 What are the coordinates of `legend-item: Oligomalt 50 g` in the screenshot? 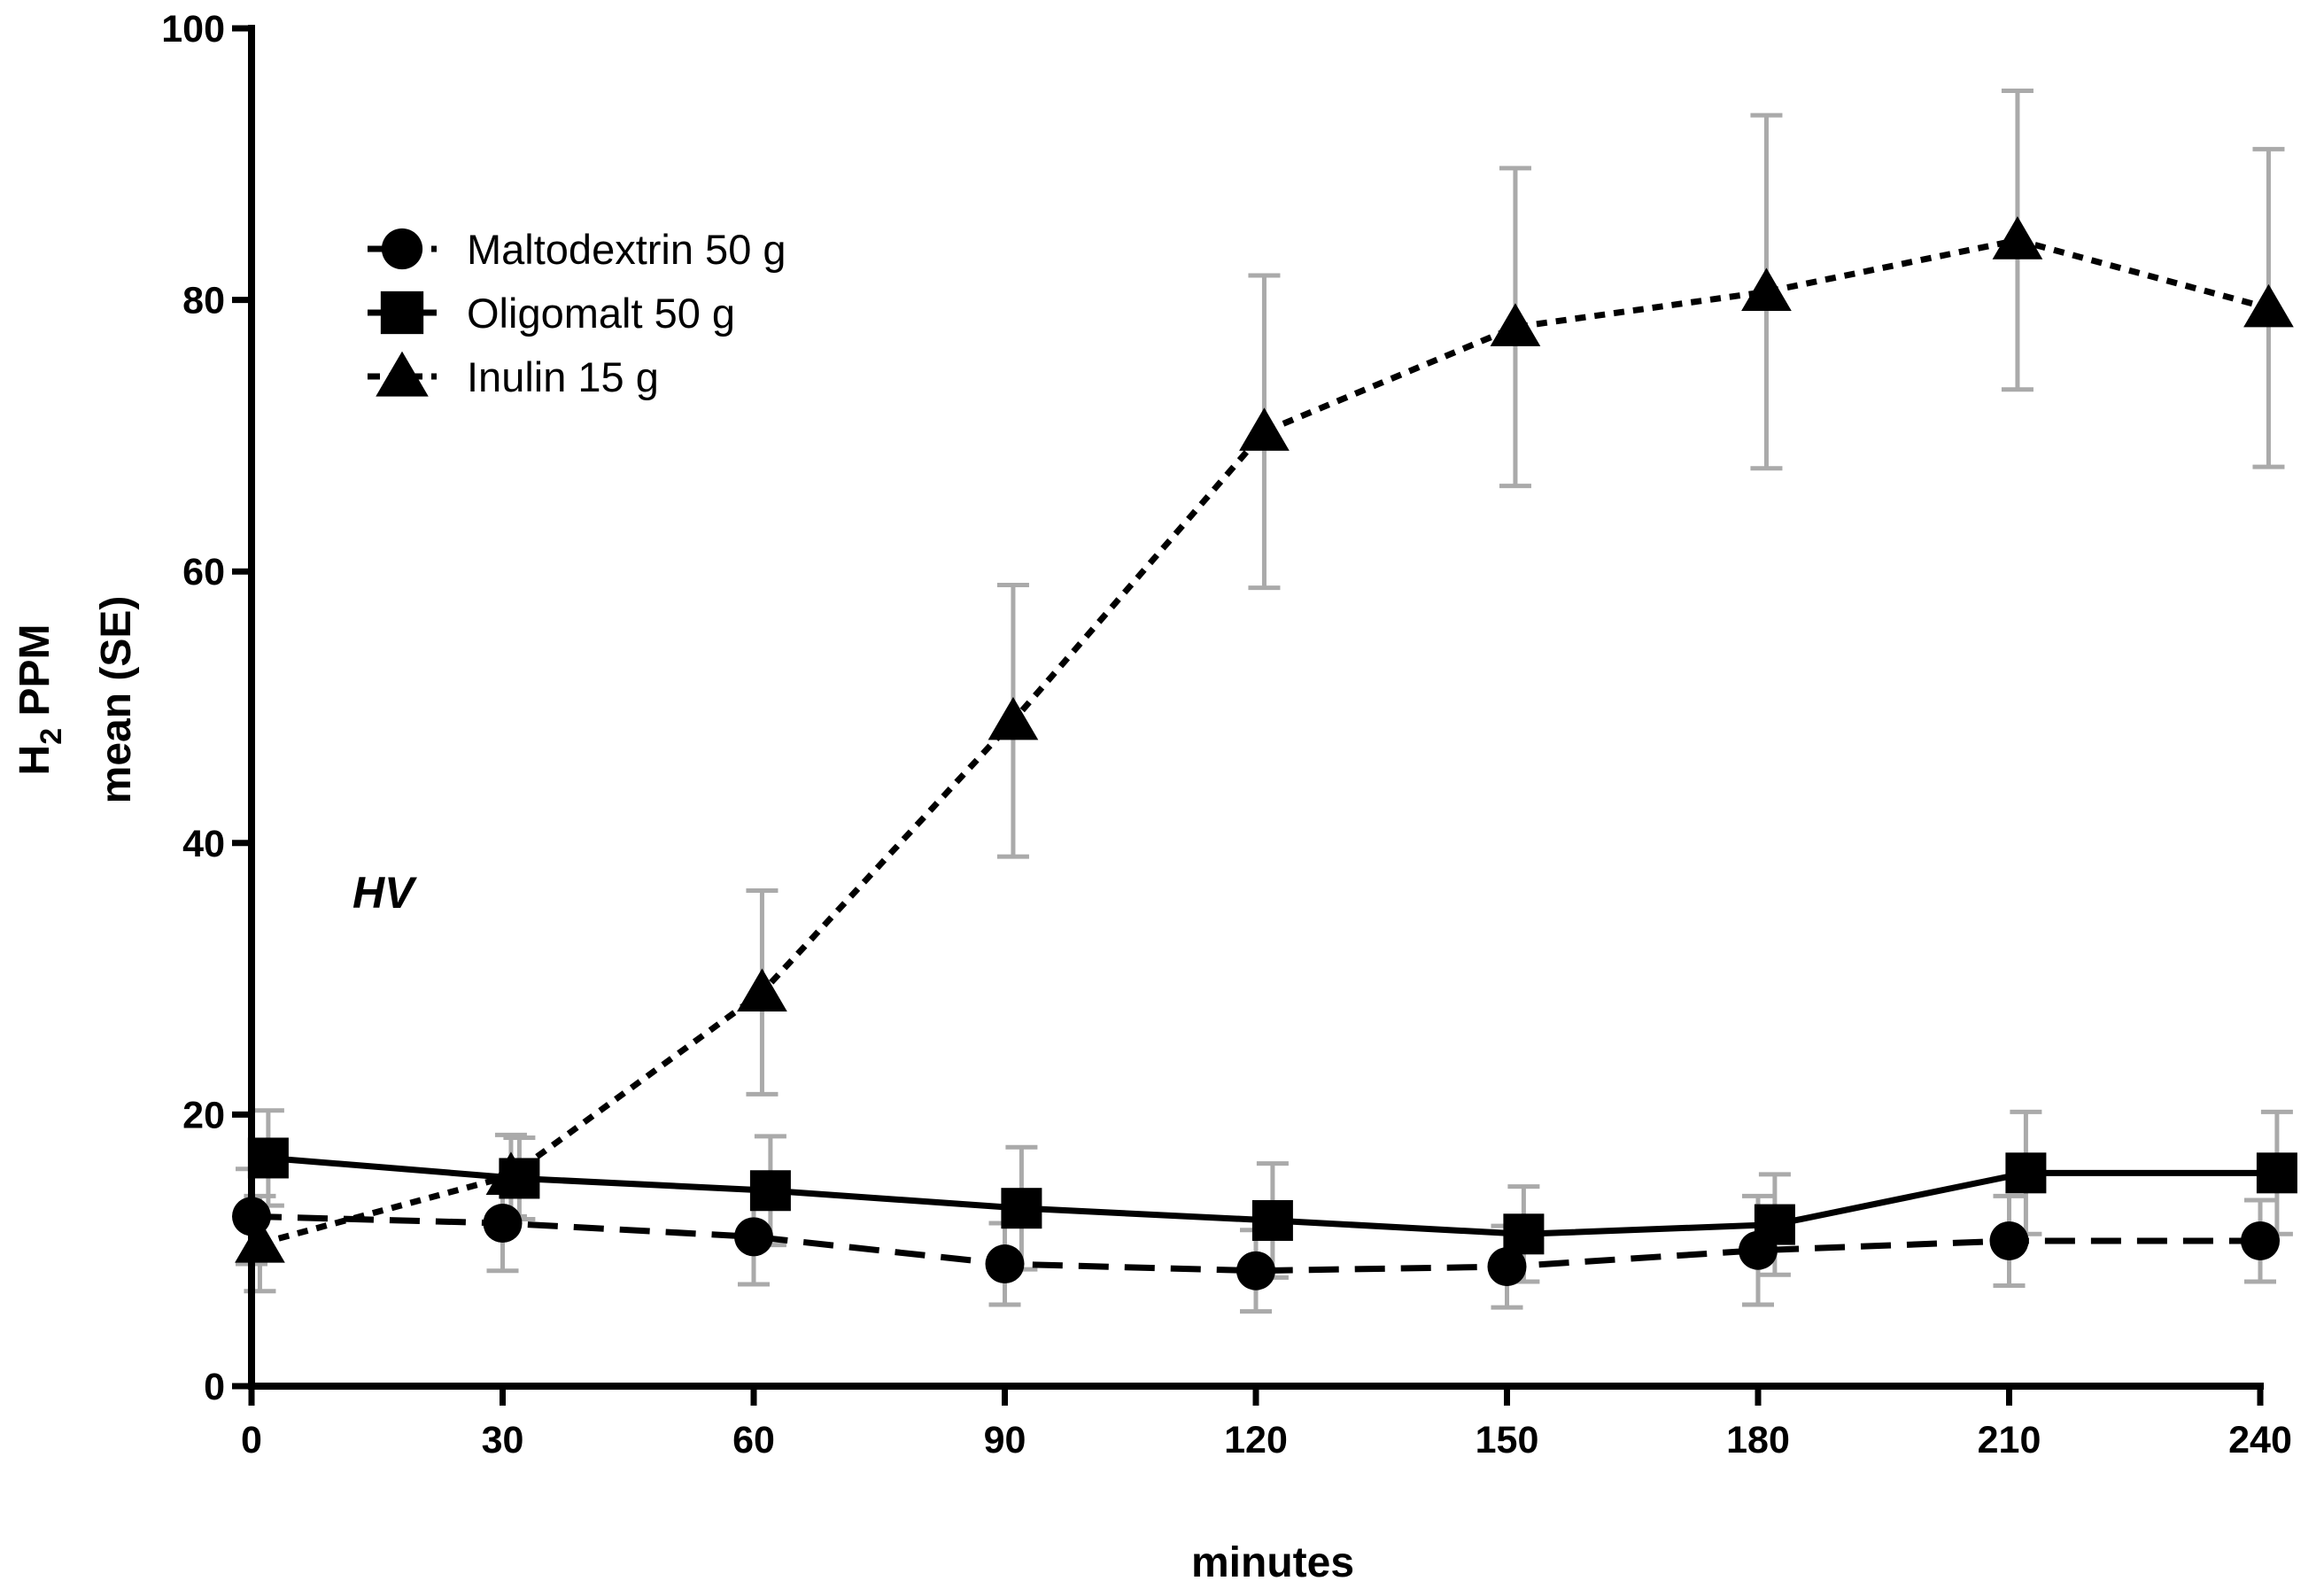 It's located at (551, 313).